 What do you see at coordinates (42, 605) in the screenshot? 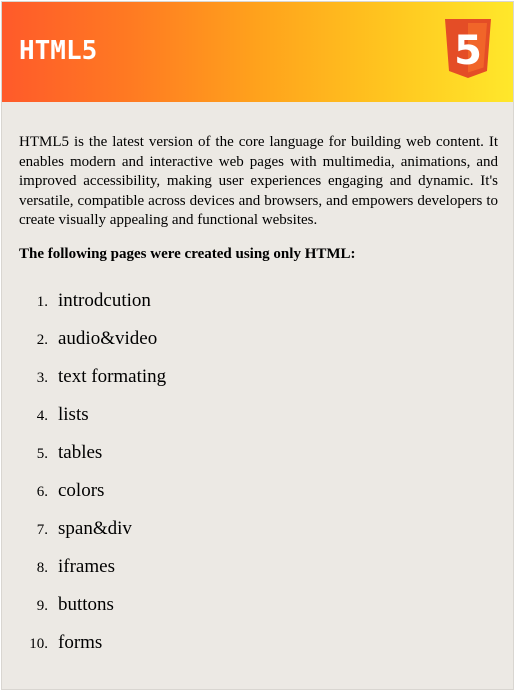
I see `list-item-number: 9.` at bounding box center [42, 605].